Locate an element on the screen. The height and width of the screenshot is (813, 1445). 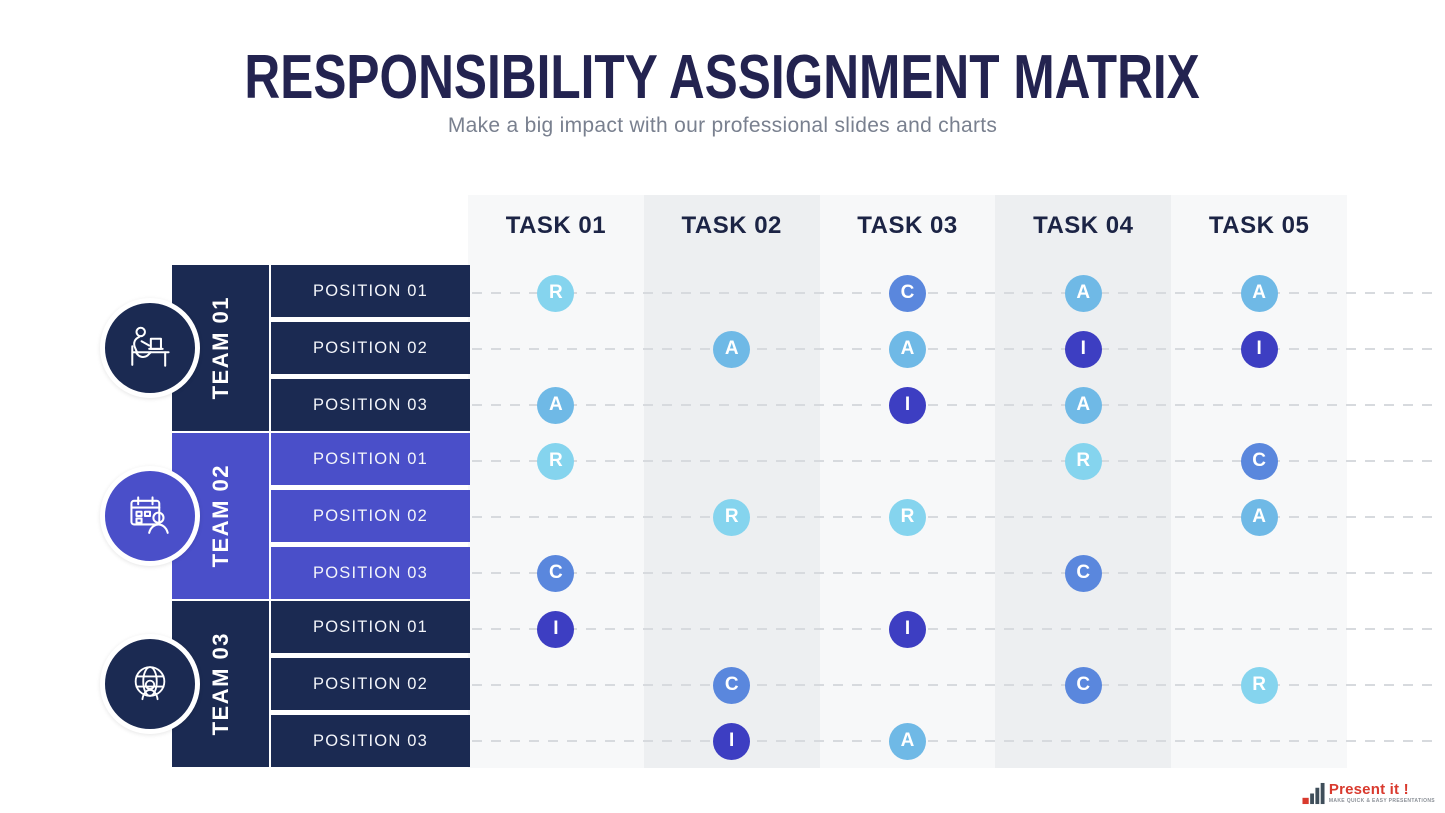
brand-name: Present it ! is located at coordinates (1368, 789).